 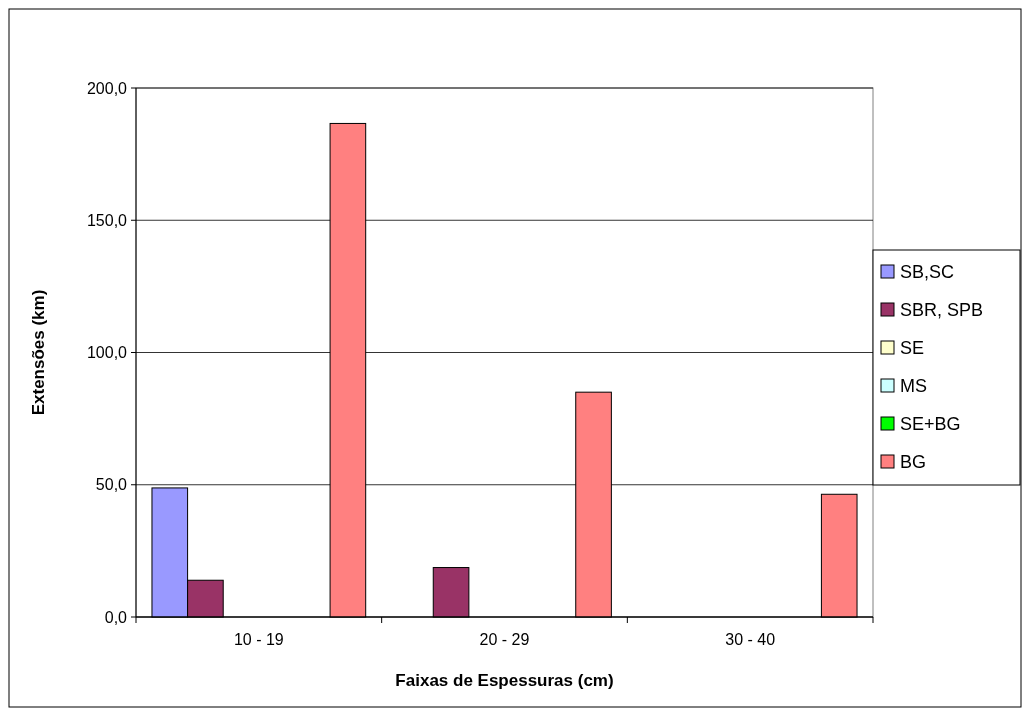 What do you see at coordinates (504, 680) in the screenshot?
I see `x-axis-title: Faixas de Espessuras (cm)` at bounding box center [504, 680].